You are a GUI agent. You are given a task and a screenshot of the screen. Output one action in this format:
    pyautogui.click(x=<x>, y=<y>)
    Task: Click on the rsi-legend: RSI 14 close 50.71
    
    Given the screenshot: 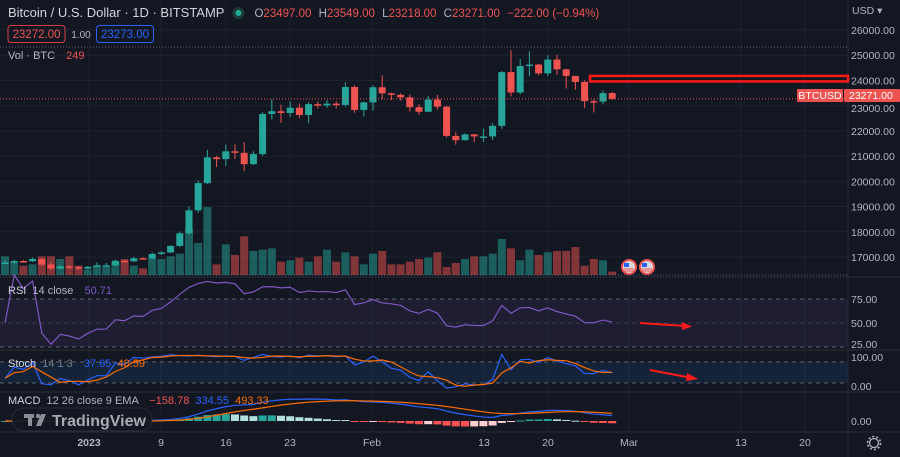 What is the action you would take?
    pyautogui.click(x=60, y=291)
    